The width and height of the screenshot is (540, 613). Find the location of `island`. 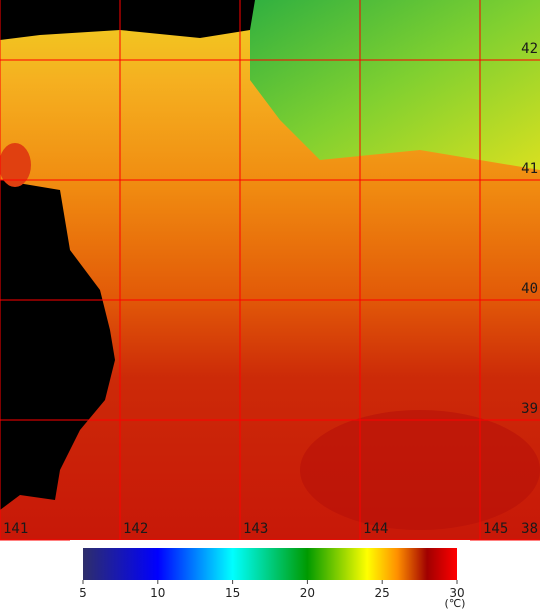

island is located at coordinates (15, 165).